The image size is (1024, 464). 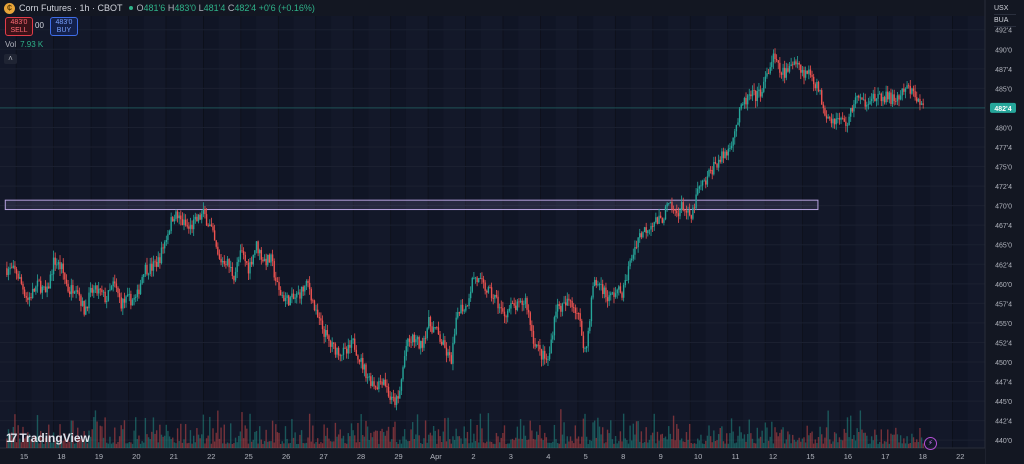 What do you see at coordinates (64, 30) in the screenshot?
I see `buy-label: BUY` at bounding box center [64, 30].